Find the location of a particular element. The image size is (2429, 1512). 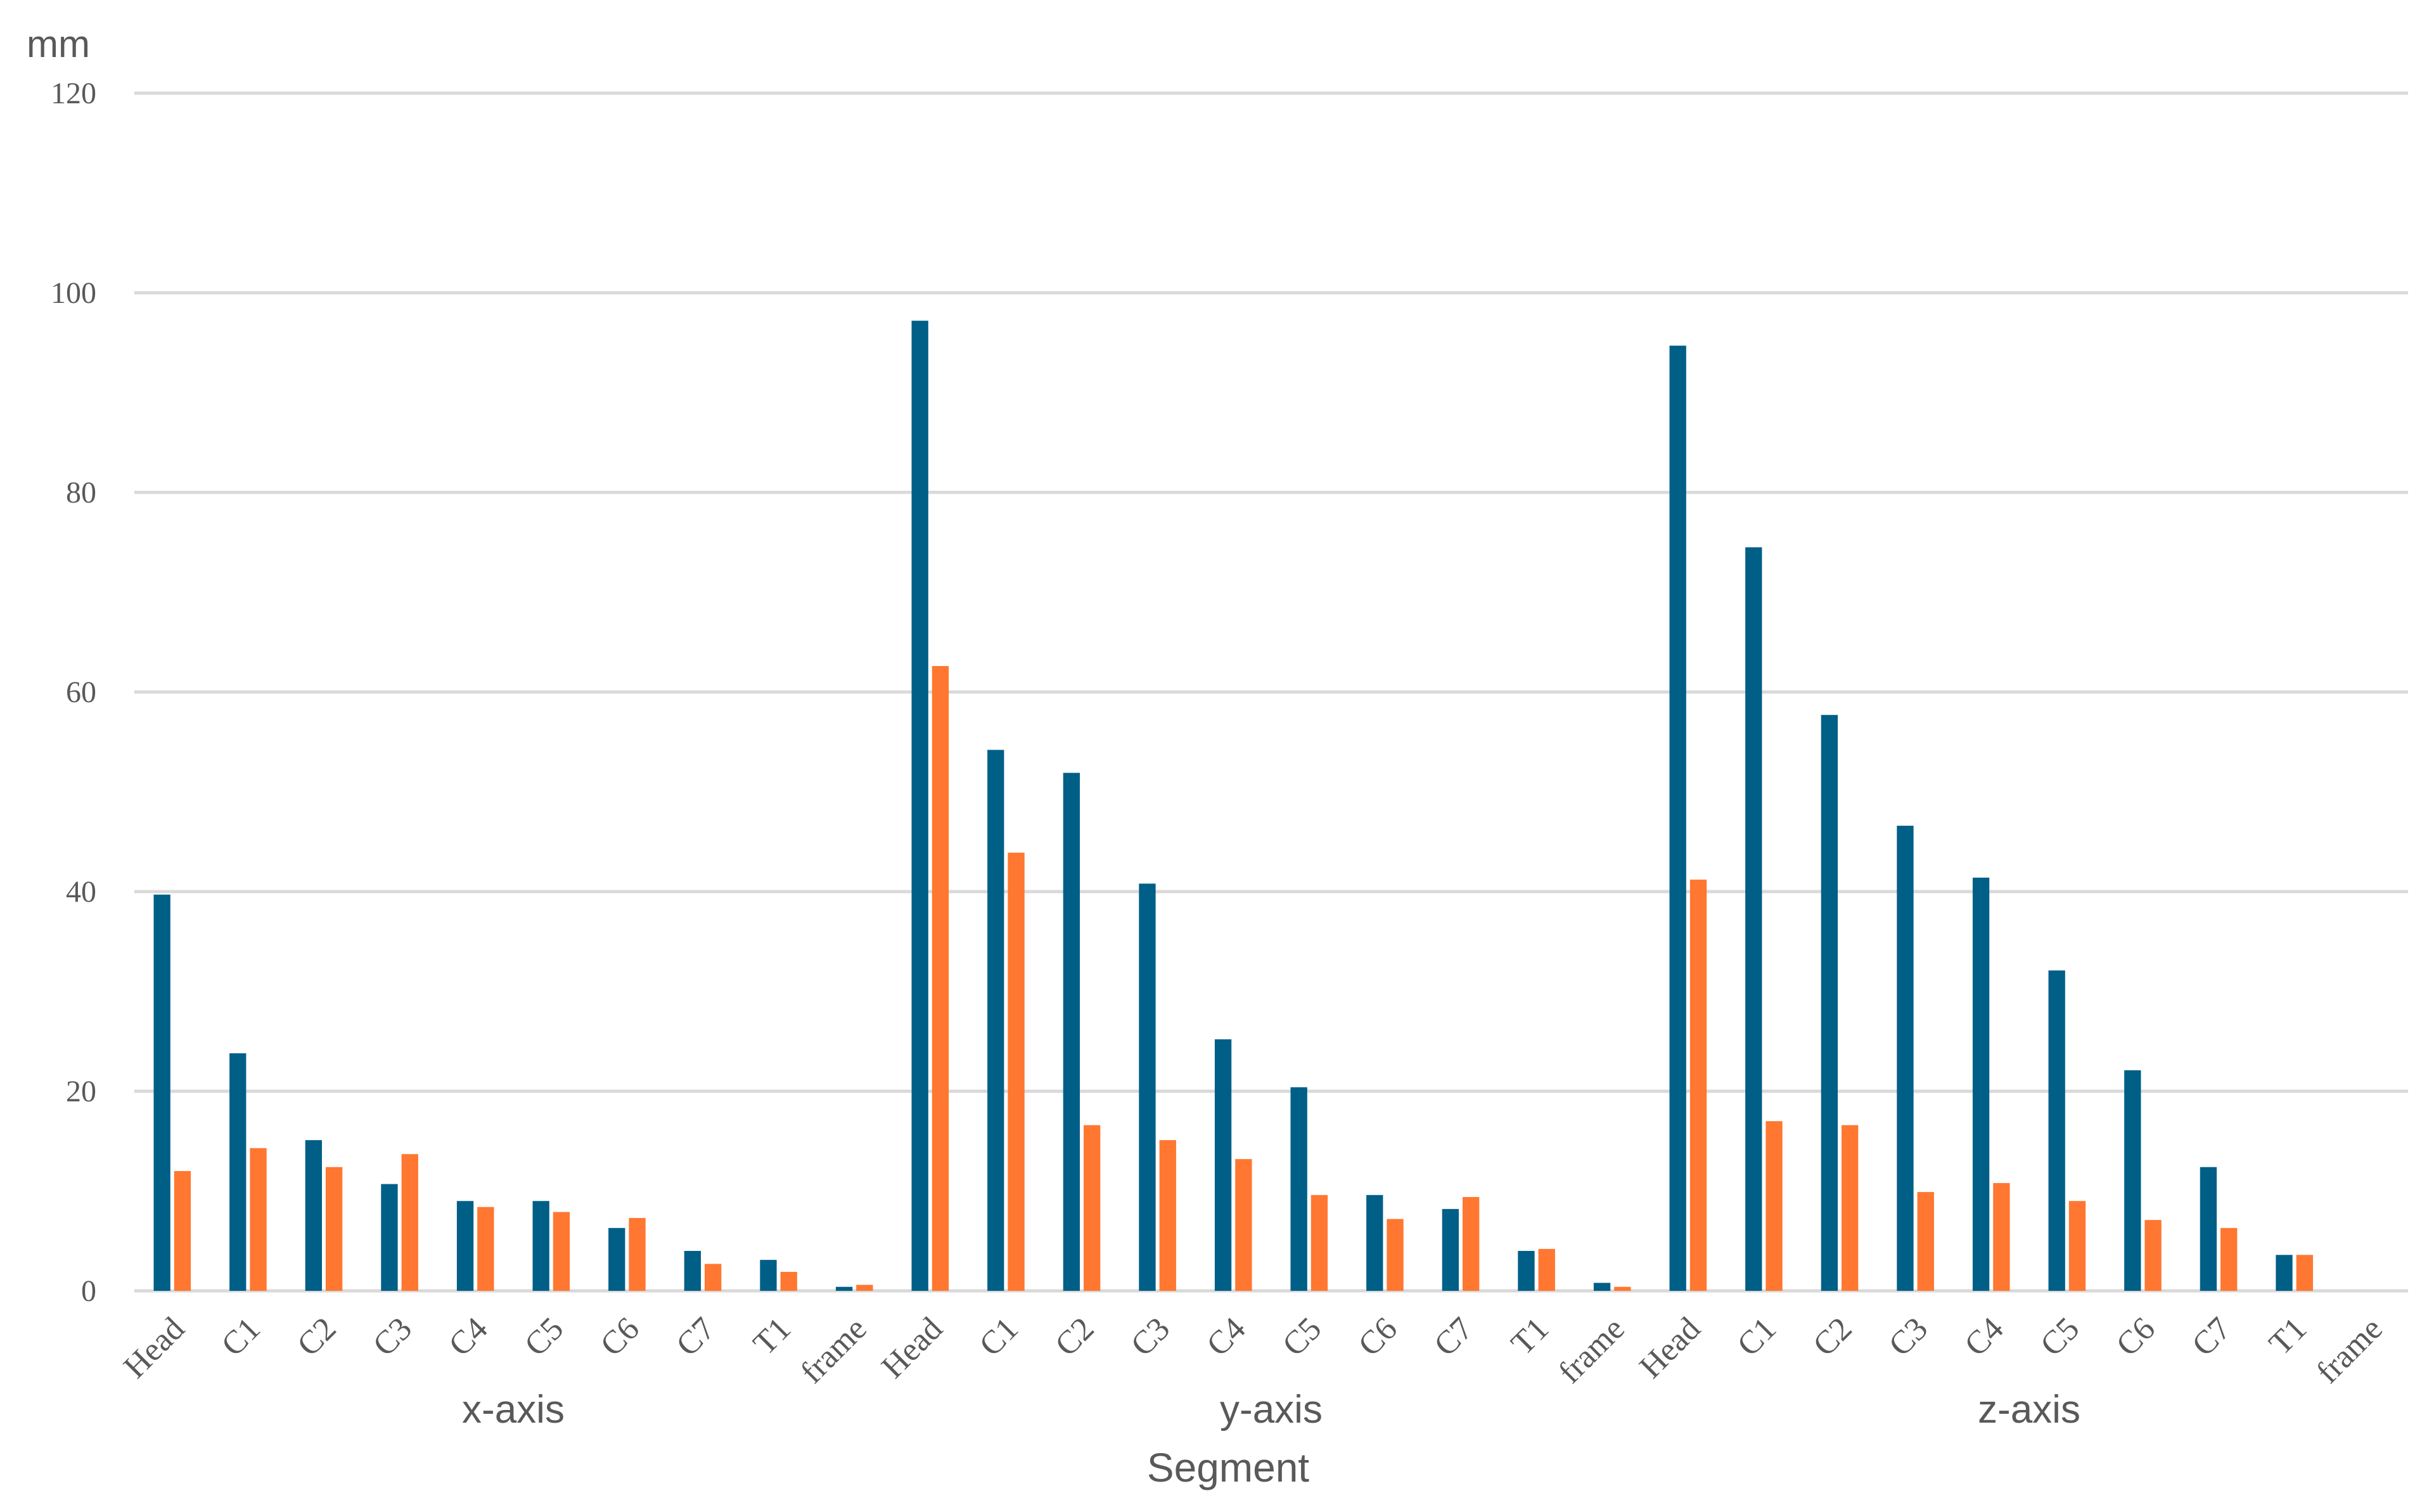

bar-y-axis-C6-series2 is located at coordinates (1395, 1255).